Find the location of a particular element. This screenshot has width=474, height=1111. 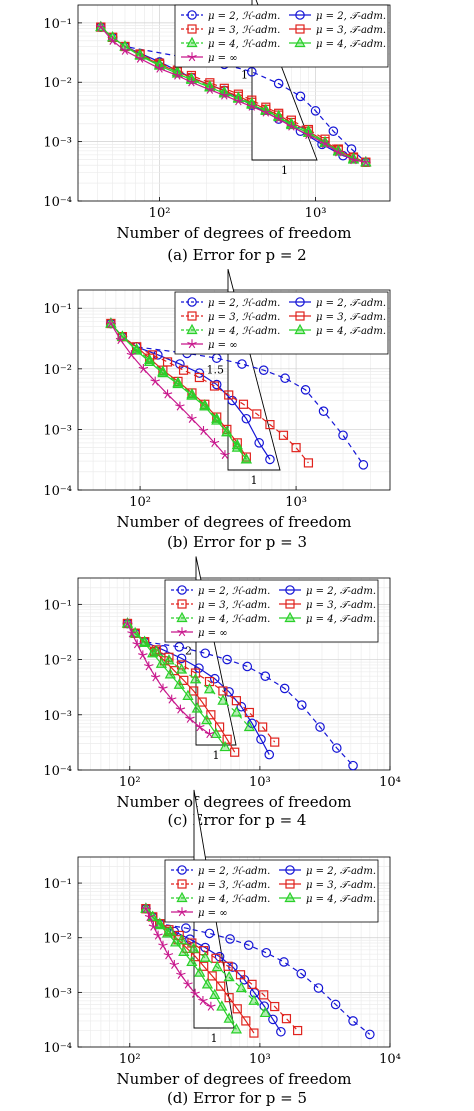

chart-caption: (b) Error for p = 3 is located at coordinates (237, 542).